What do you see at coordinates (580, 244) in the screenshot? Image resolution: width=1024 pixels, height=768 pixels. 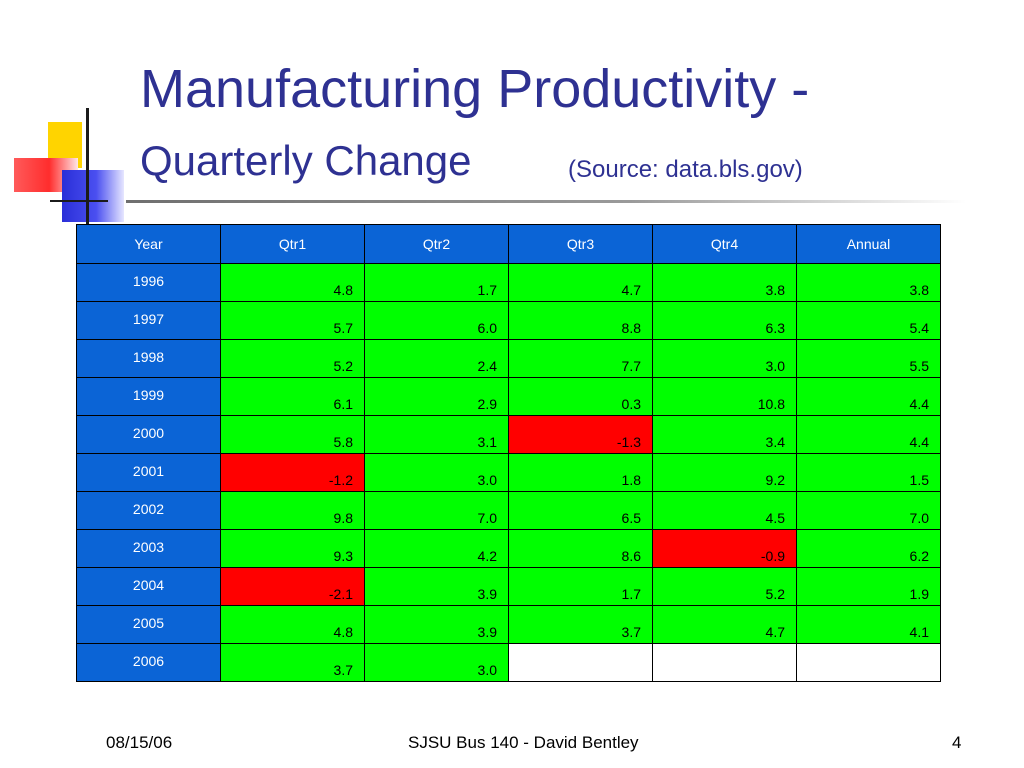 I see `header-qtr3: Qtr3` at bounding box center [580, 244].